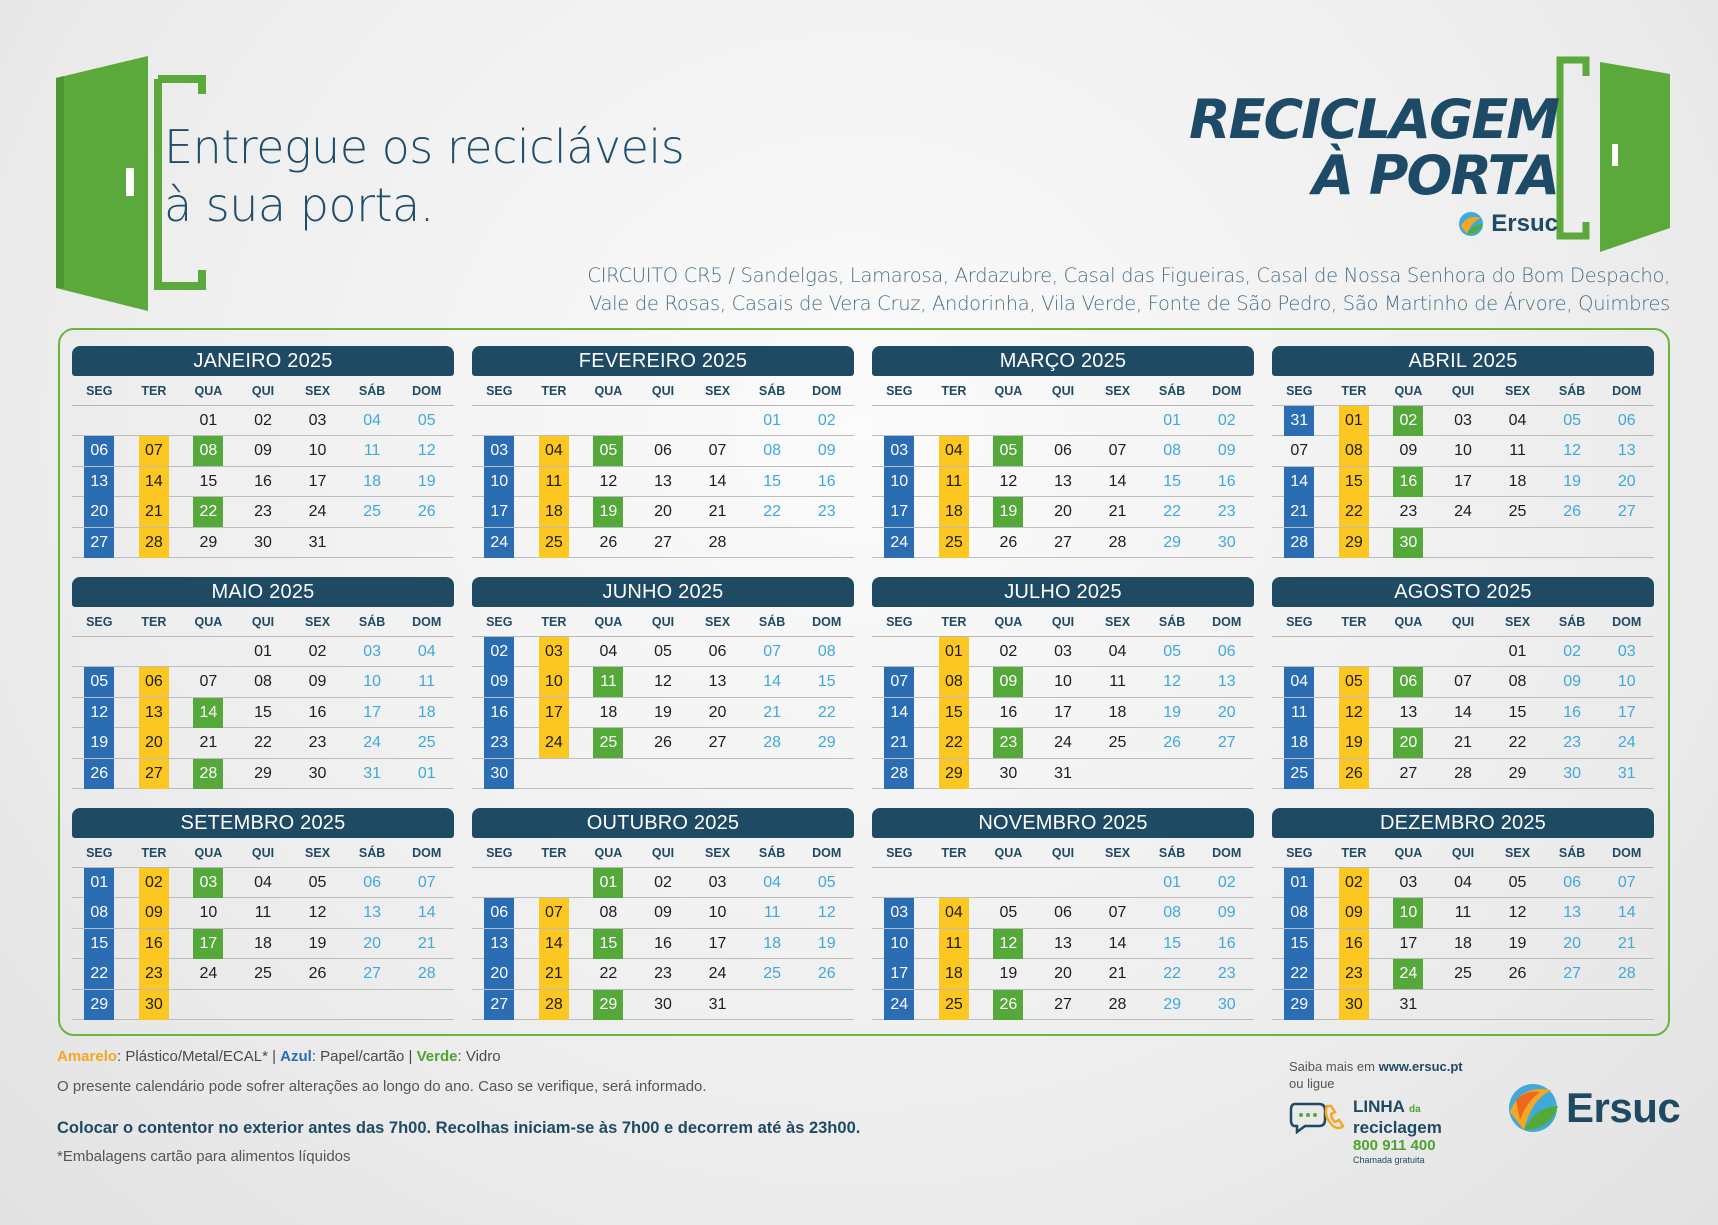  Describe the element at coordinates (199, 1056) in the screenshot. I see `legend-yellow-text: : Plástico/Metal/ECAL* |` at that location.